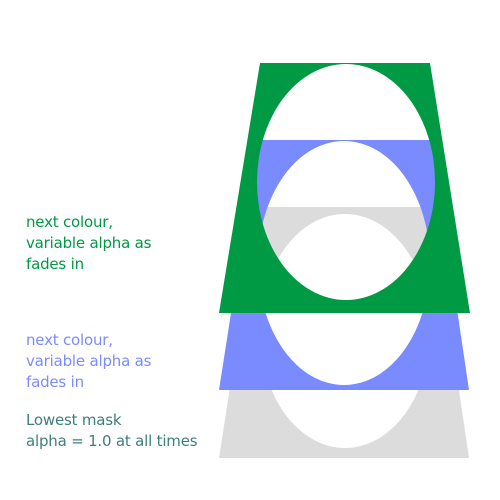 This screenshot has height=500, width=500. Describe the element at coordinates (55, 382) in the screenshot. I see `blue-label-line-3: fades in` at that location.